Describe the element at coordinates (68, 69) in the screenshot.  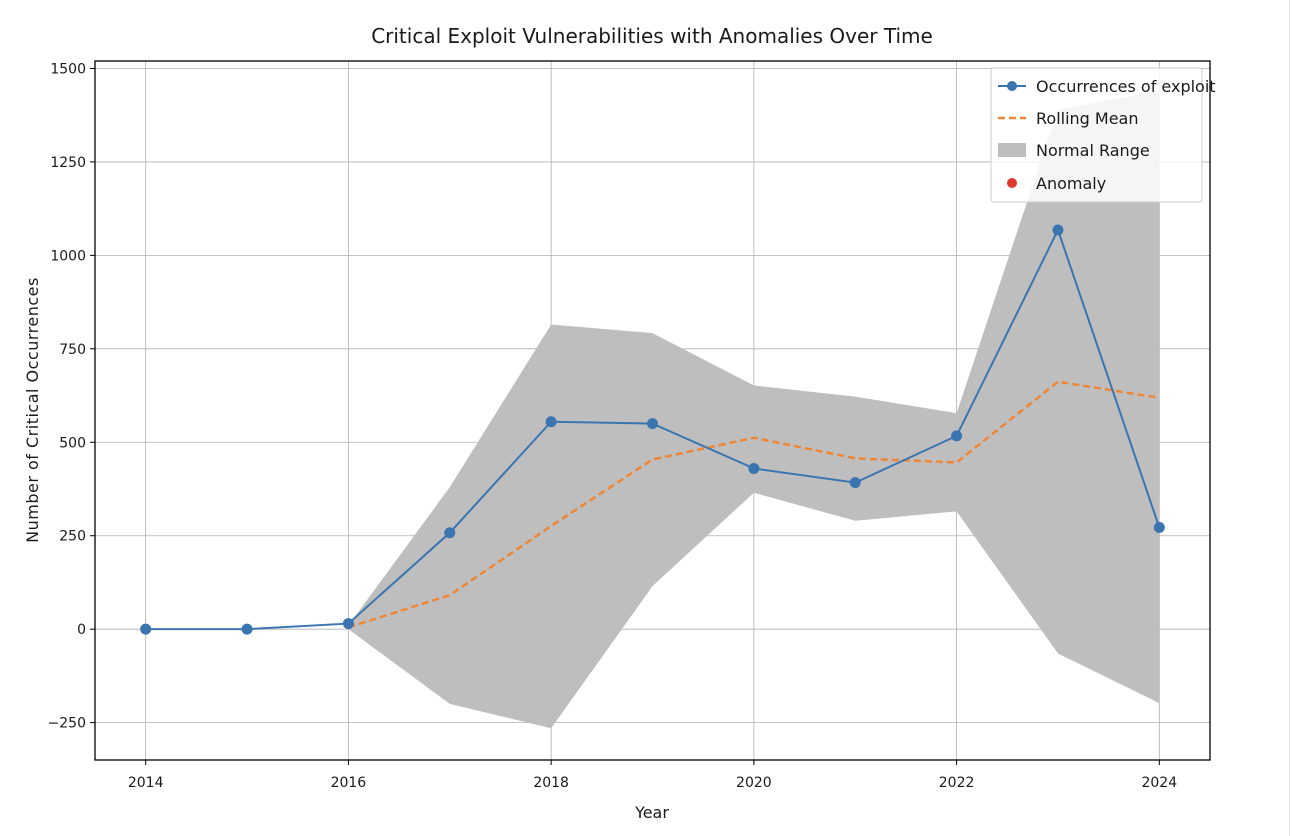
I see `y-tick-label: 1500` at that location.